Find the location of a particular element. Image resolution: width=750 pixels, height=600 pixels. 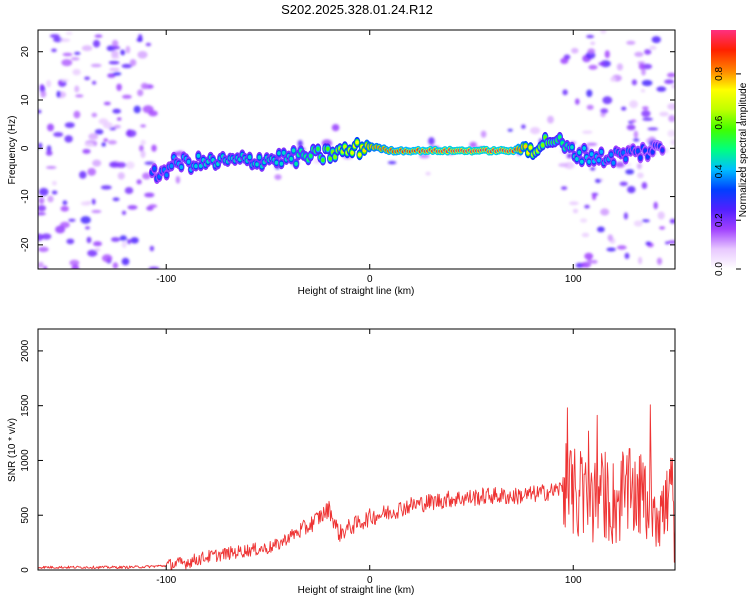

x-tick-label: -100 is located at coordinates (166, 279).